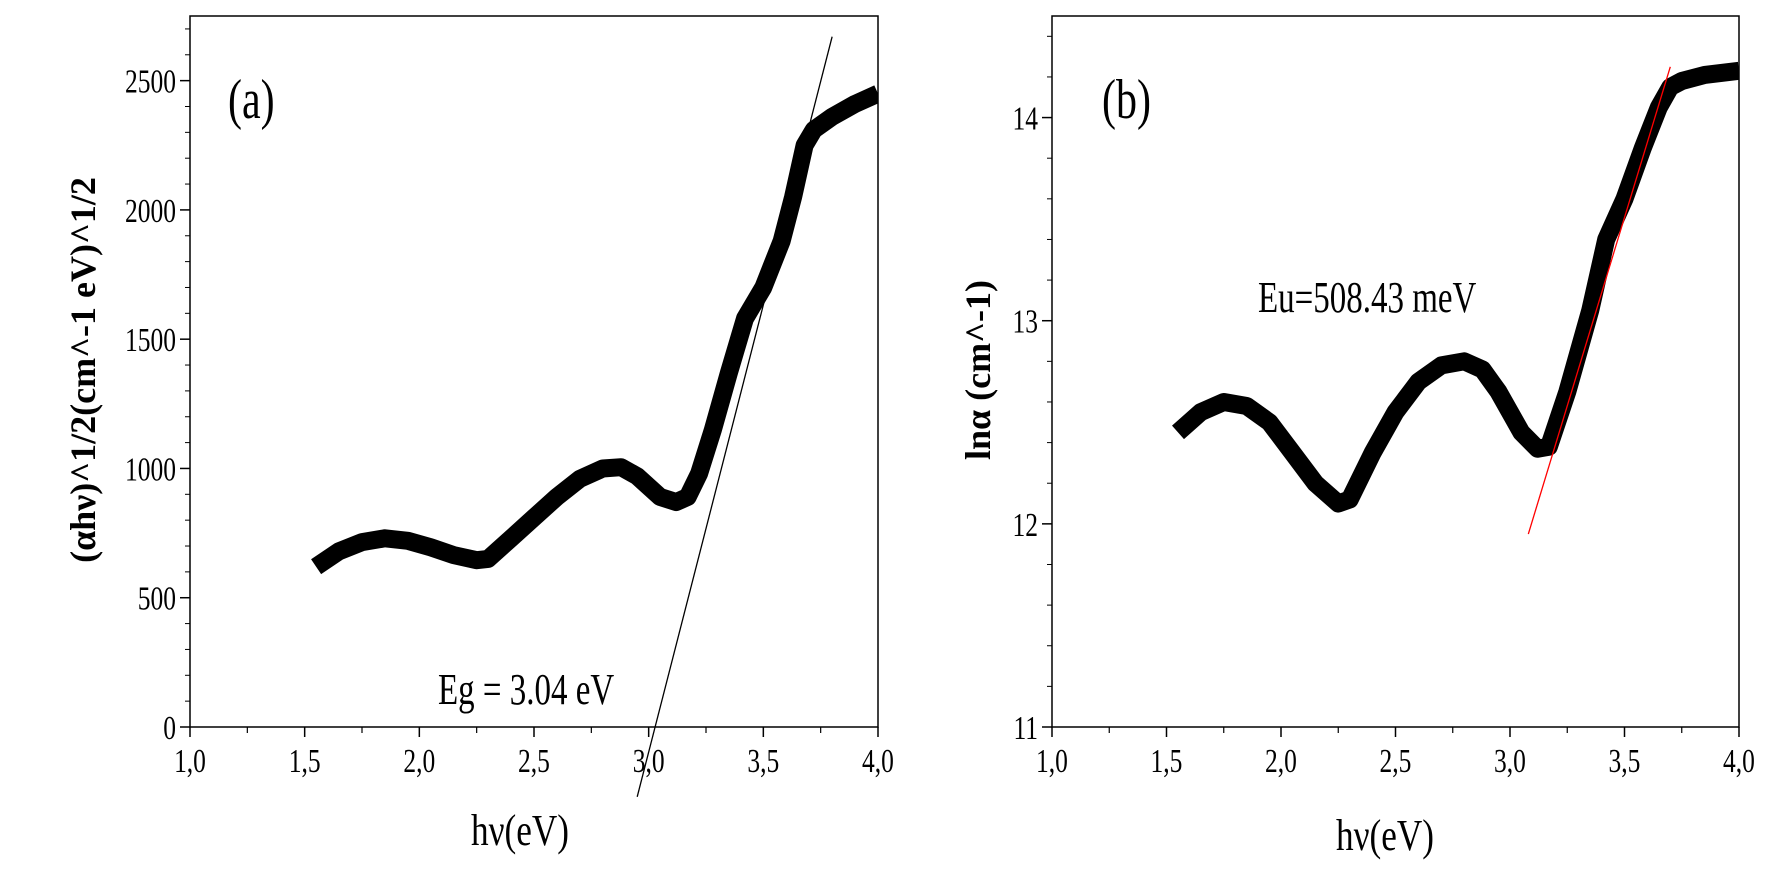 The width and height of the screenshot is (1768, 876). Describe the element at coordinates (157, 598) in the screenshot. I see `y-tick-label: 500` at that location.